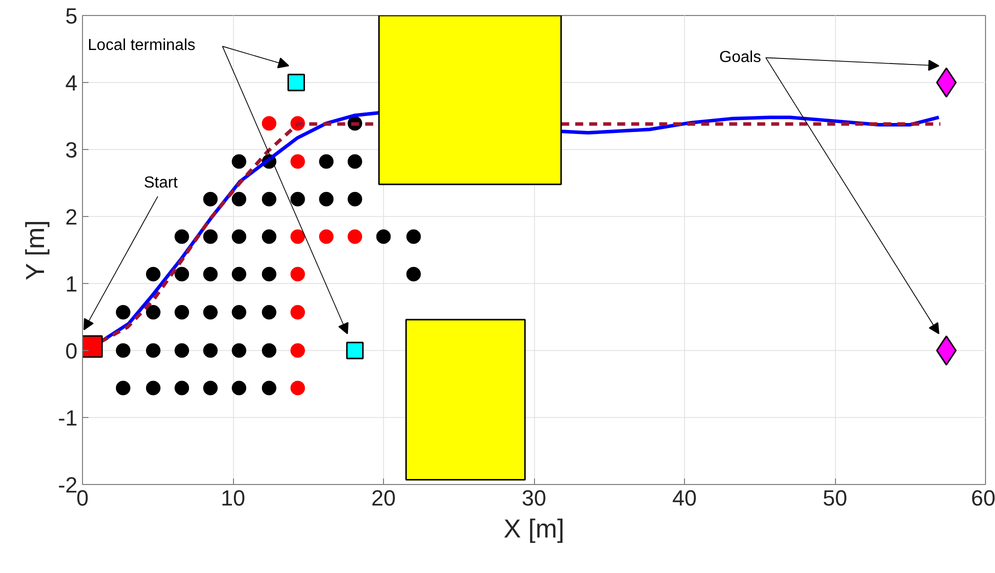  I want to click on x-tick-label: 20, so click(383, 498).